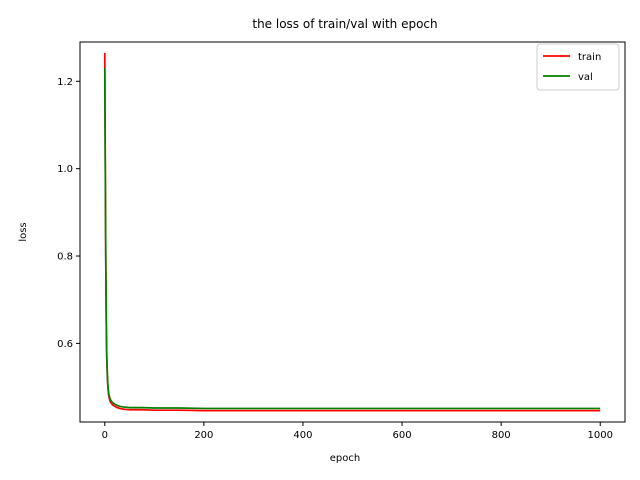 This screenshot has height=480, width=640. Describe the element at coordinates (65, 82) in the screenshot. I see `y-tick-label: 1.2` at that location.